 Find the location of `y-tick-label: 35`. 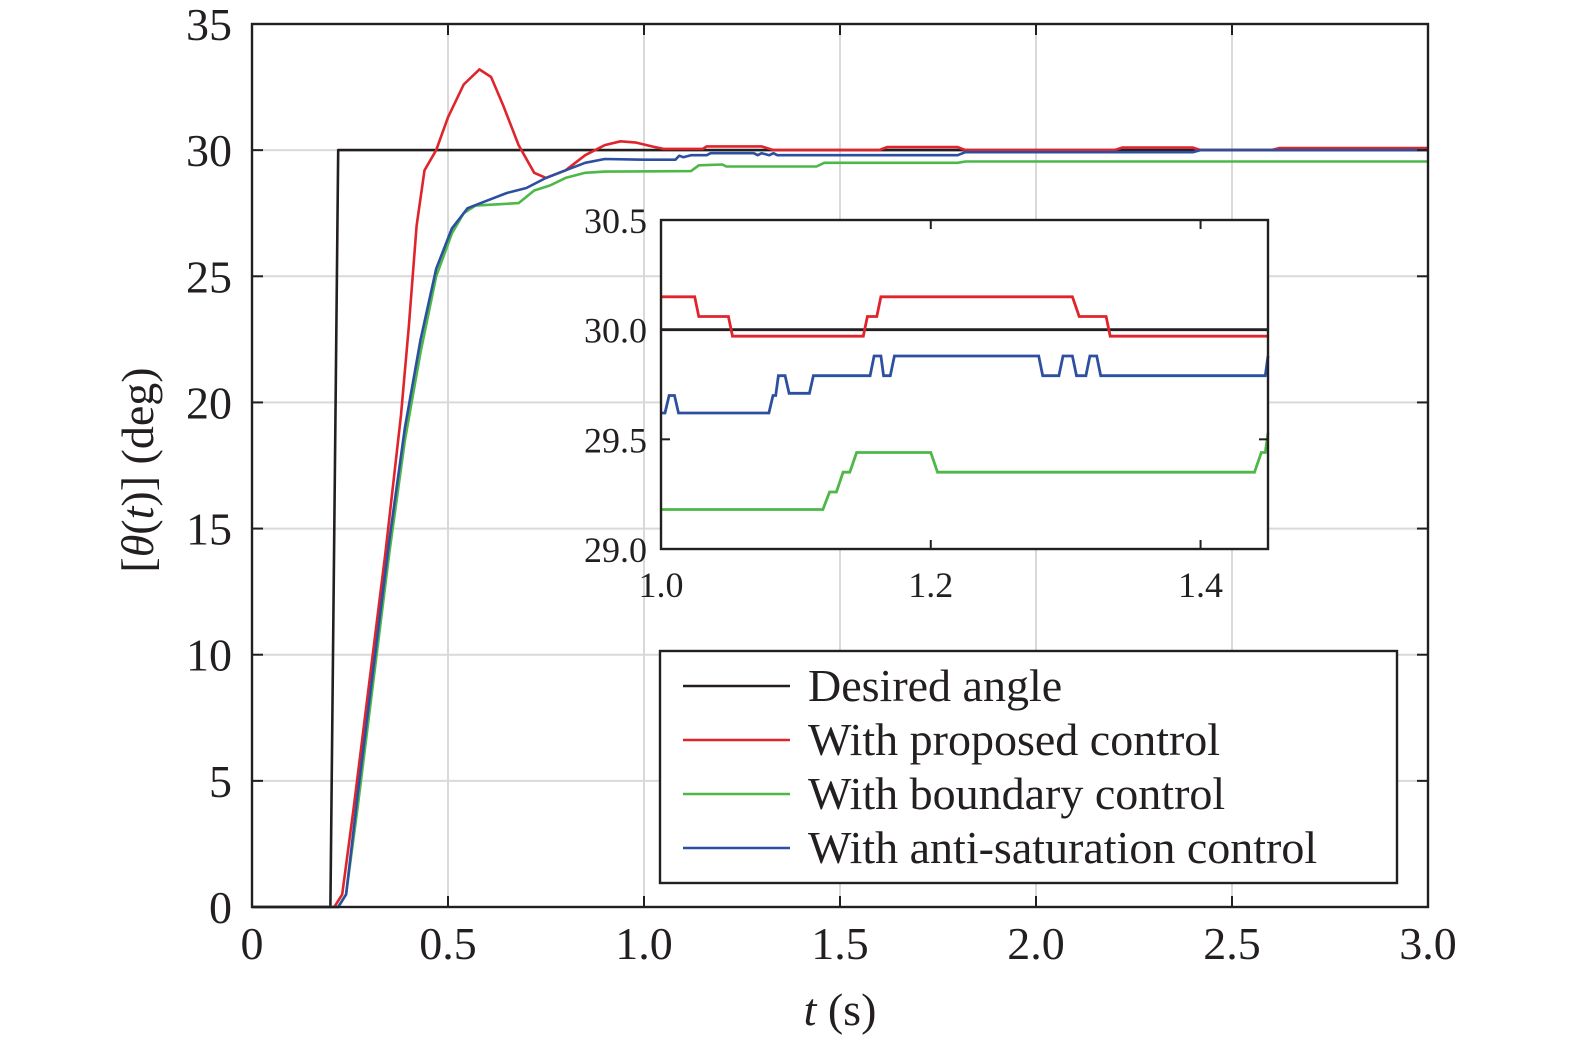

y-tick-label: 35 is located at coordinates (209, 25).